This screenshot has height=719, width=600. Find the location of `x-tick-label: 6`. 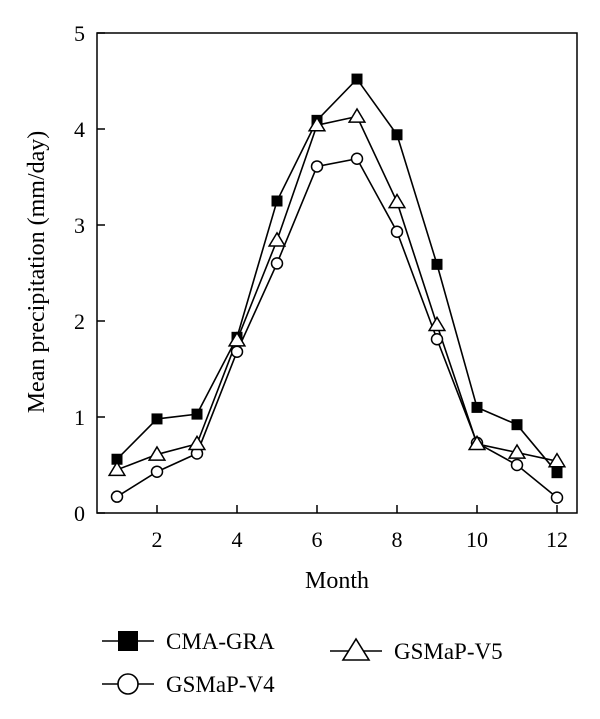

x-tick-label: 6 is located at coordinates (317, 539).